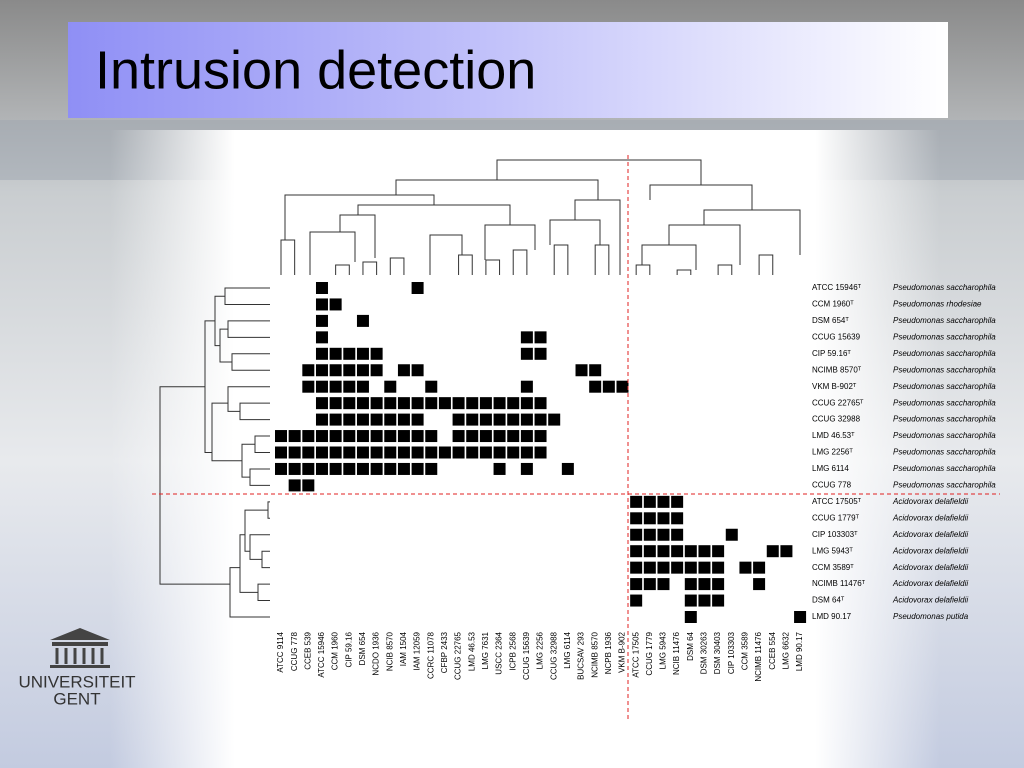  I want to click on column-label: CCM 1960, so click(335, 650).